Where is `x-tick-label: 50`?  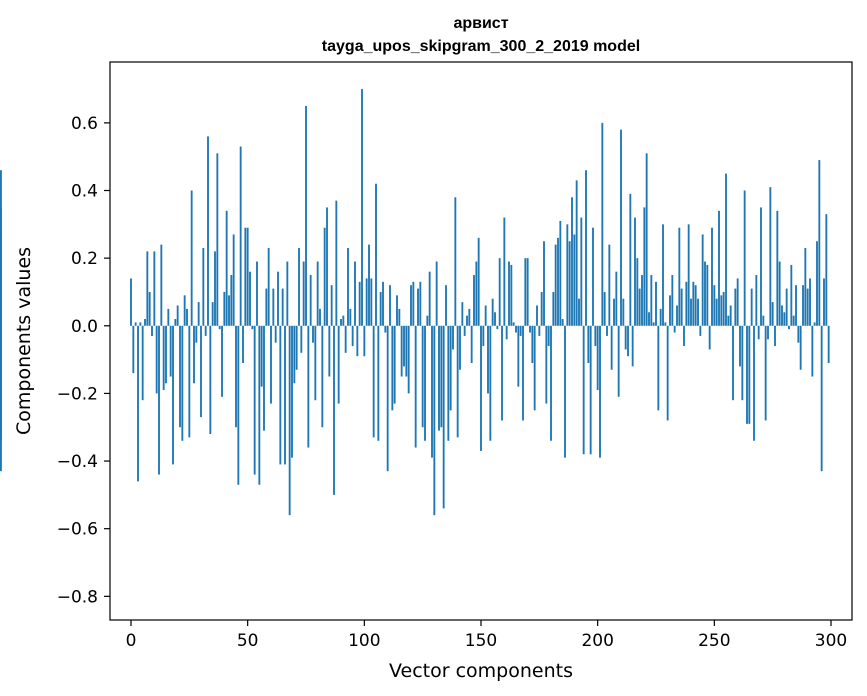 x-tick-label: 50 is located at coordinates (248, 641).